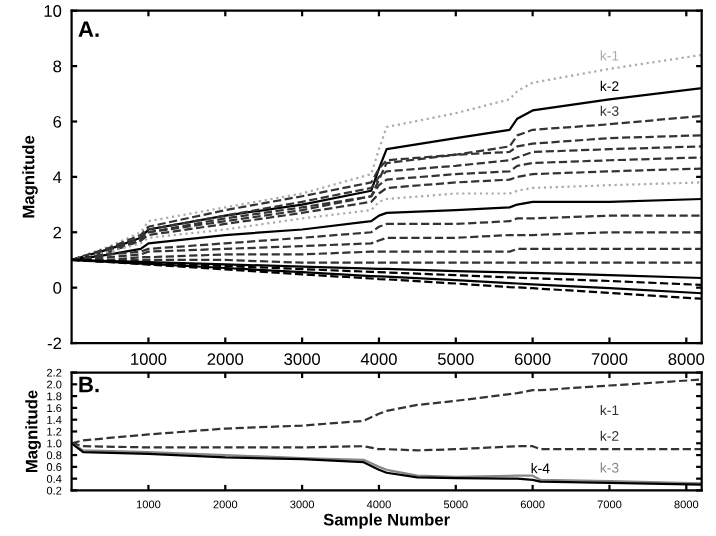 The height and width of the screenshot is (536, 716). What do you see at coordinates (53, 11) in the screenshot?
I see `y-tick-label: 10` at bounding box center [53, 11].